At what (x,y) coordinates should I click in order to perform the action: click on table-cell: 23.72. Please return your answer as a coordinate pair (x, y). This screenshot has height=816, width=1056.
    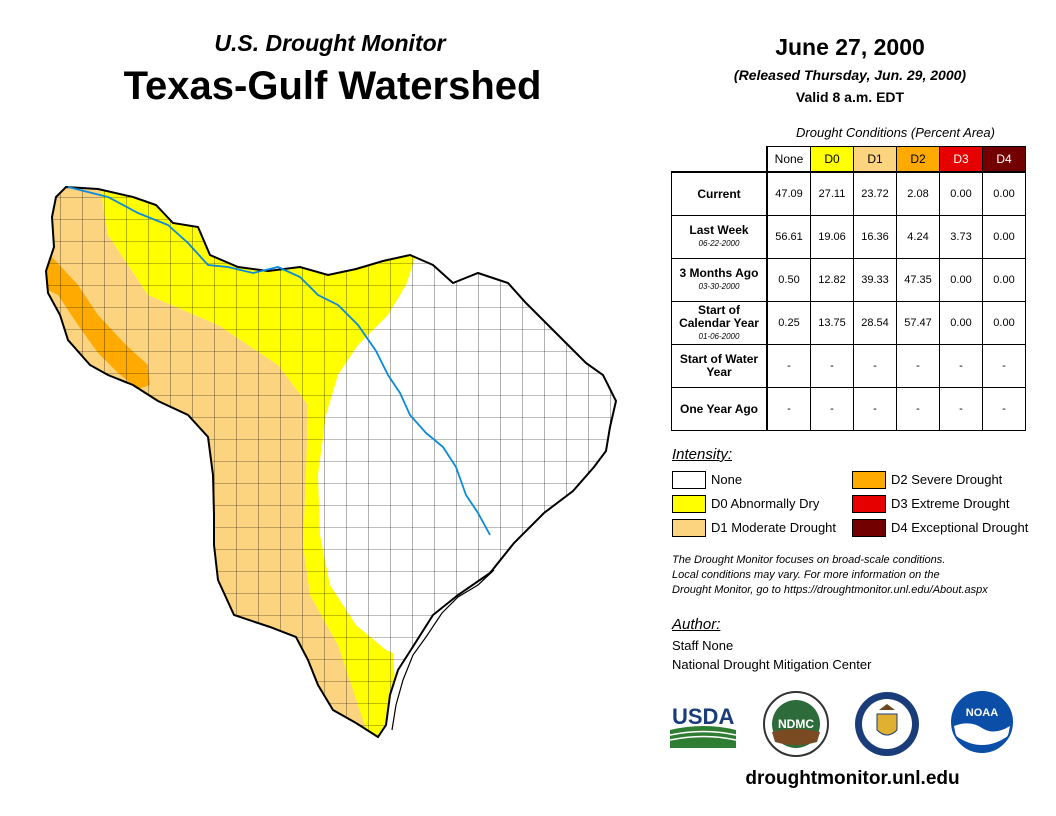
    Looking at the image, I should click on (875, 193).